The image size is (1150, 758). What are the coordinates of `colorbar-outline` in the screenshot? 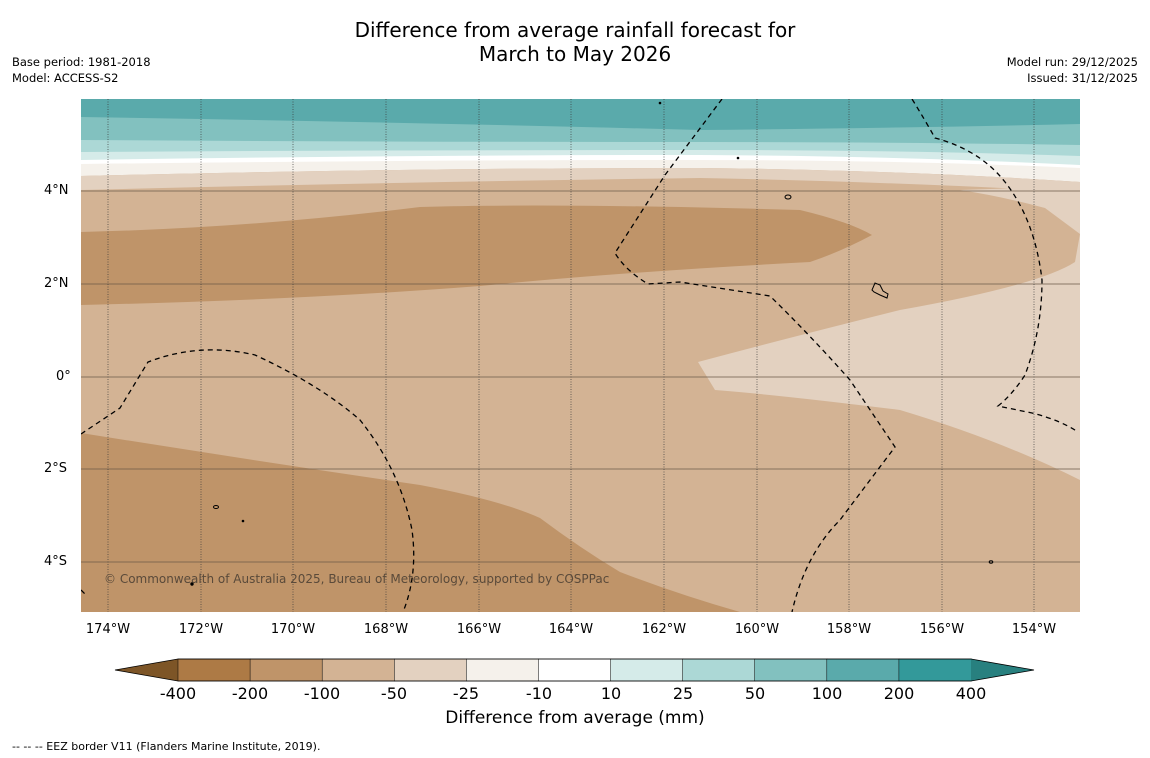 It's located at (574, 670).